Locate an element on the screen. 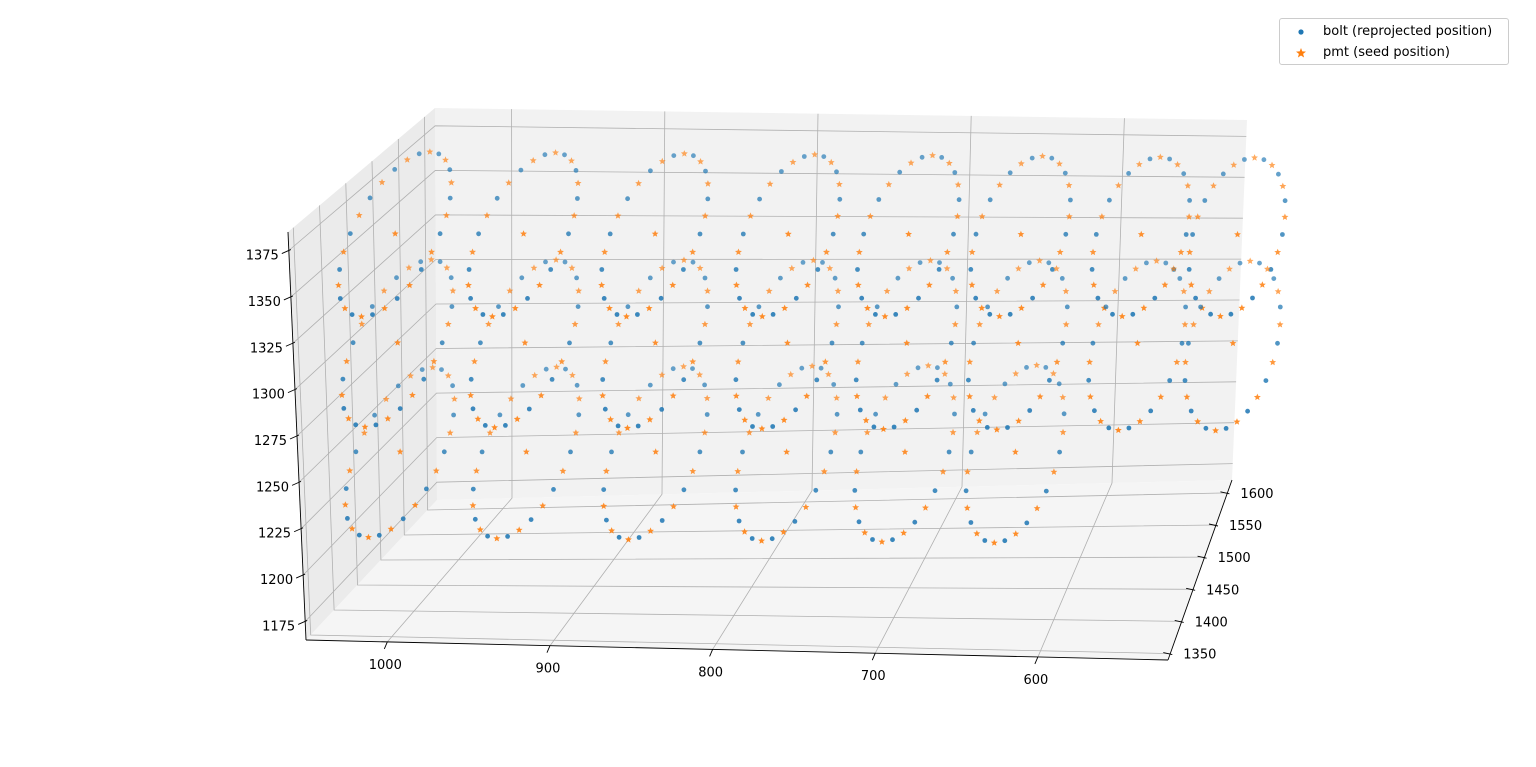 Image resolution: width=1536 pixels, height=767 pixels. y-tick is located at coordinates (1202, 557).